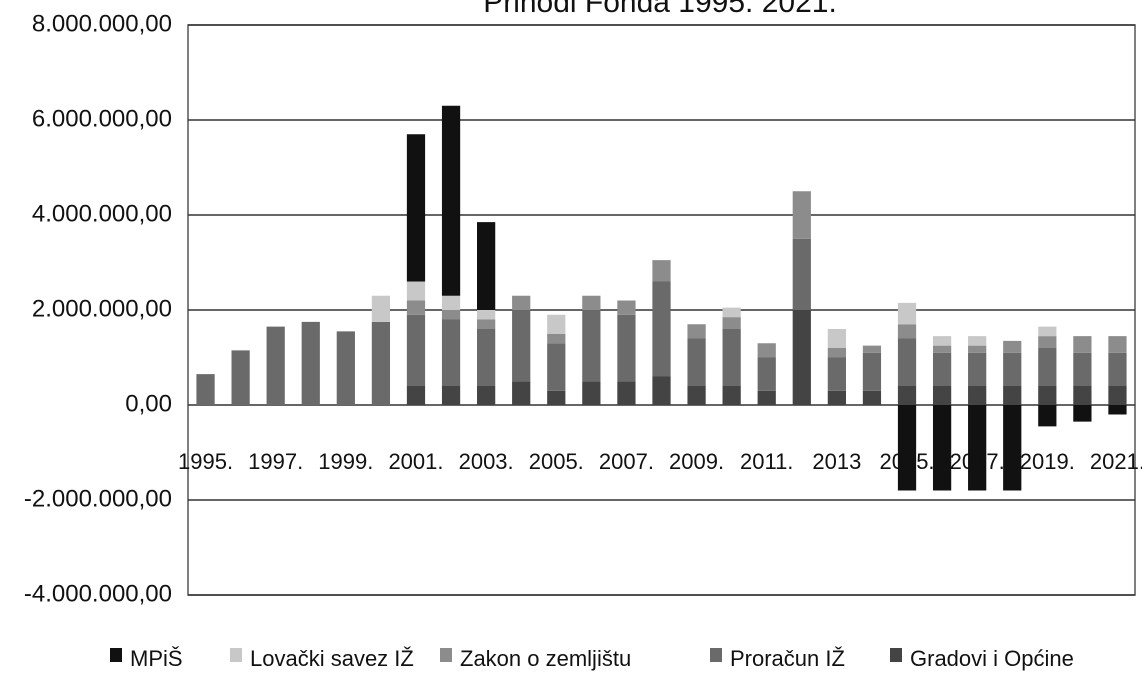 The image size is (1142, 687). I want to click on x-tick-label: 2015., so click(906, 461).